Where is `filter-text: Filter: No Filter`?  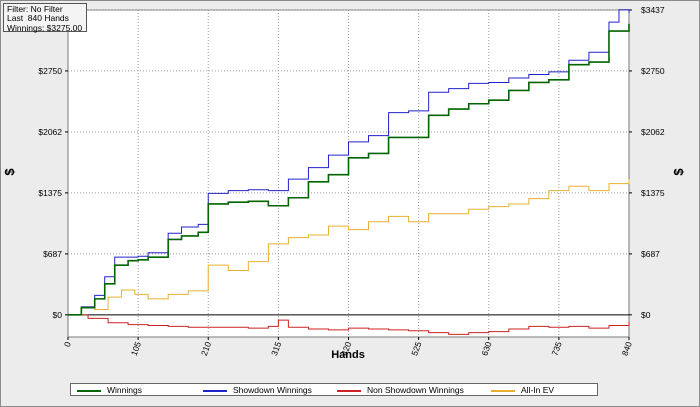
filter-text: Filter: No Filter is located at coordinates (35, 9).